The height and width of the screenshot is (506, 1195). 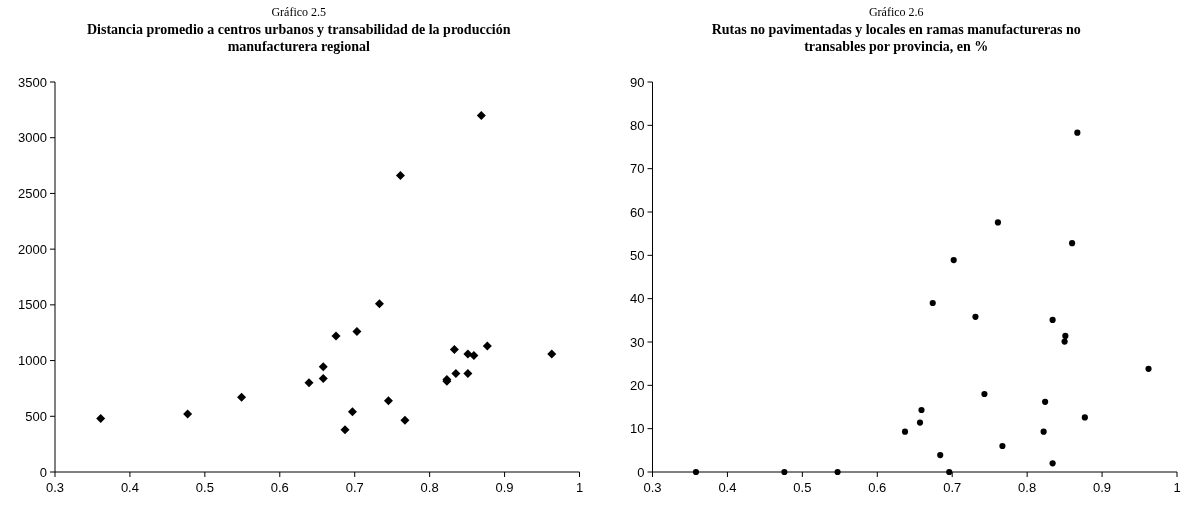 I want to click on chart-title: Rutas no pavimentadas y locales en ramas manufactureras no transables por provincia, en %, so click(x=896, y=38).